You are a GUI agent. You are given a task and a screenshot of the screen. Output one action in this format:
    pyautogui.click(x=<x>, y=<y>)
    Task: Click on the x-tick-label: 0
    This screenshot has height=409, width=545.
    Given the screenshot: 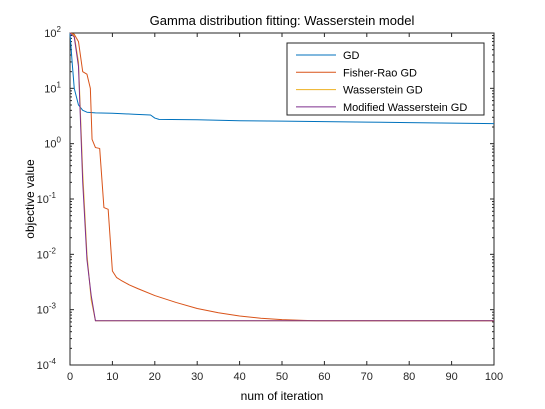 What is the action you would take?
    pyautogui.click(x=70, y=377)
    